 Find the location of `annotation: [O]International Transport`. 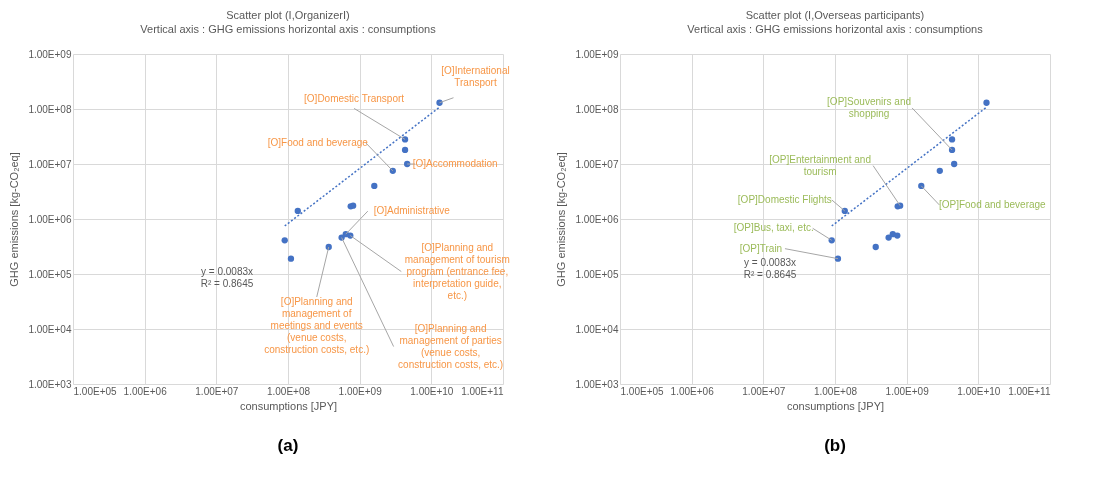

annotation: [O]International Transport is located at coordinates (475, 76).